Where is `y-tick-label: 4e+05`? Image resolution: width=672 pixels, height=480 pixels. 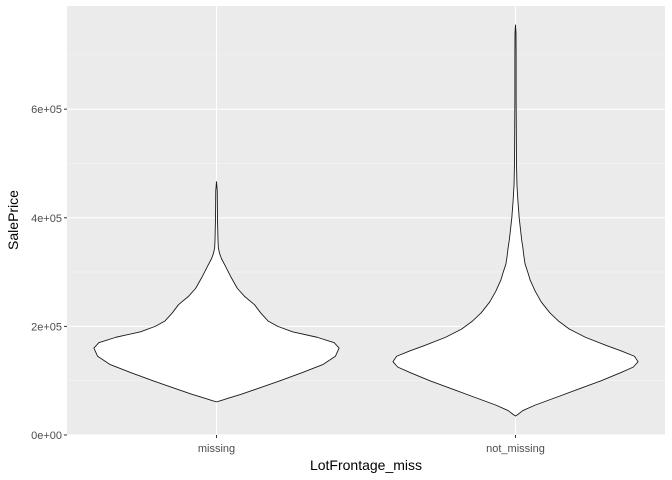 y-tick-label: 4e+05 is located at coordinates (46, 219).